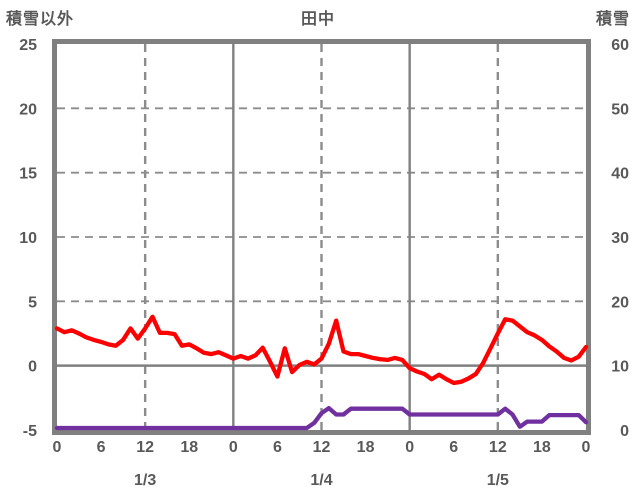  What do you see at coordinates (620, 238) in the screenshot?
I see `right-axis-tick-label: 30` at bounding box center [620, 238].